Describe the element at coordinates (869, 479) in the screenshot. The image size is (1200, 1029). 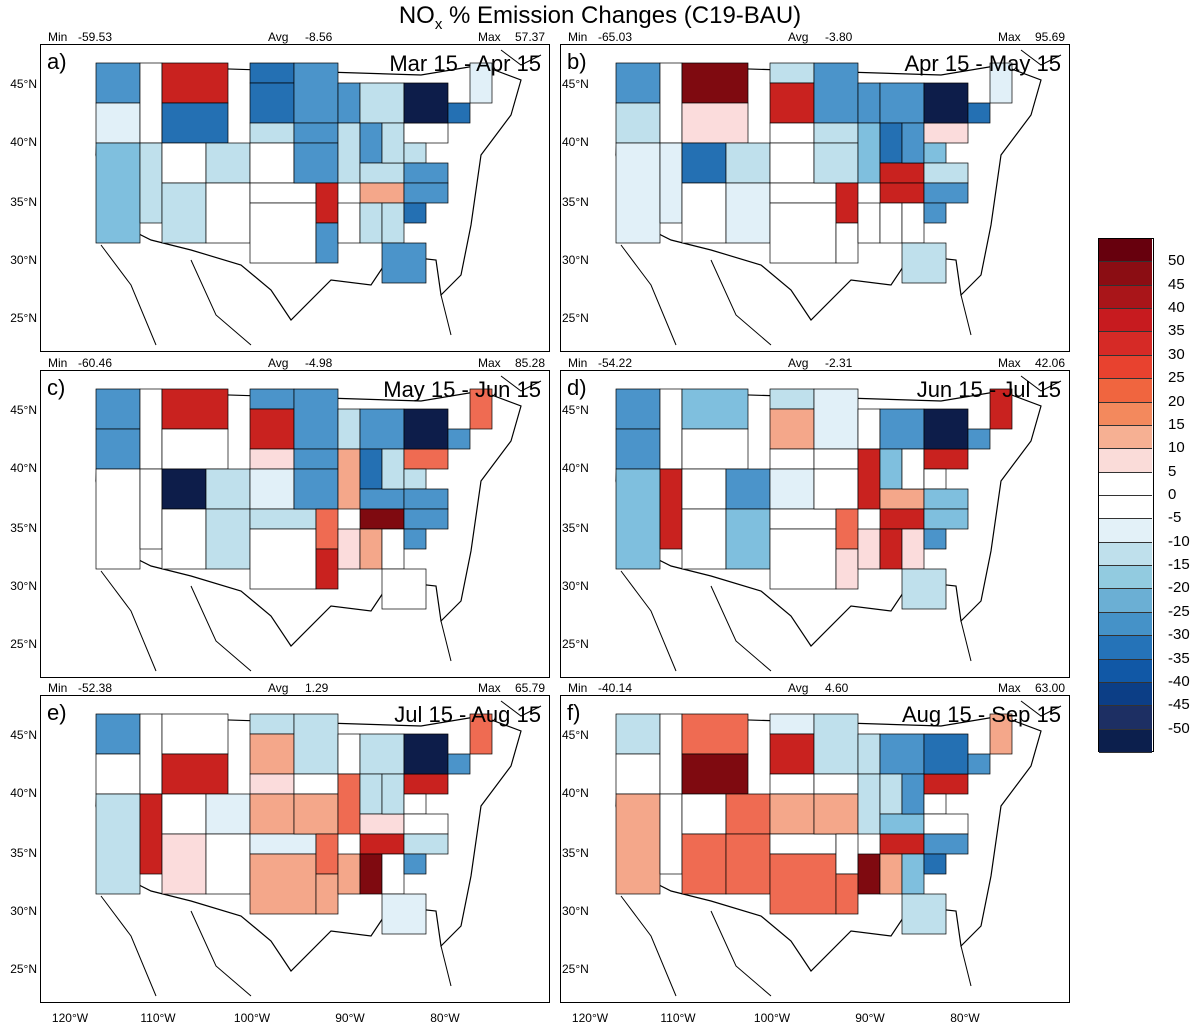
I see `state-region-il` at that location.